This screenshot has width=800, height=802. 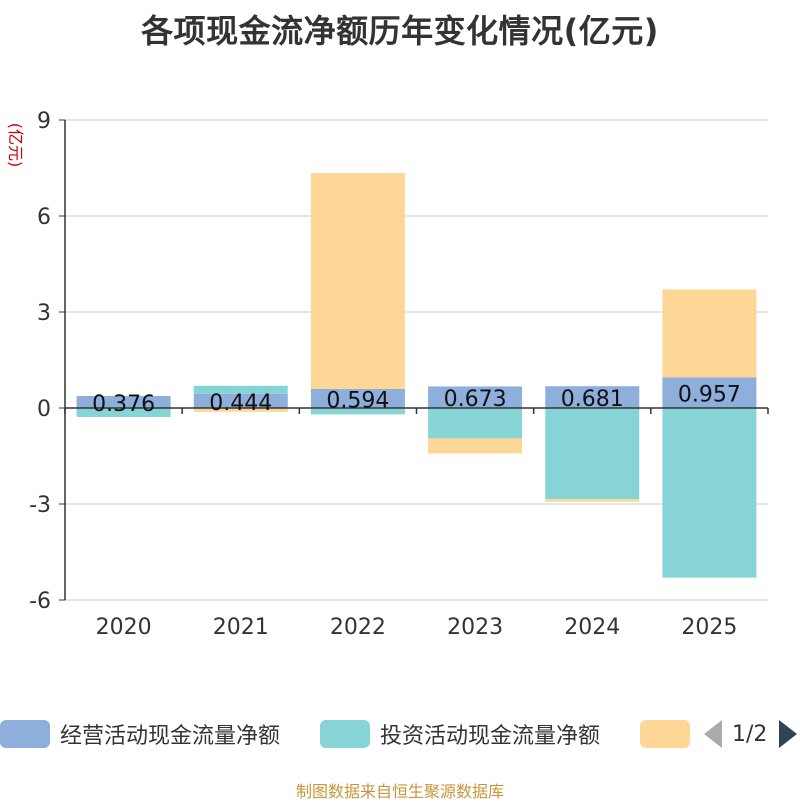 What do you see at coordinates (241, 627) in the screenshot?
I see `x-tick-label: 2021` at bounding box center [241, 627].